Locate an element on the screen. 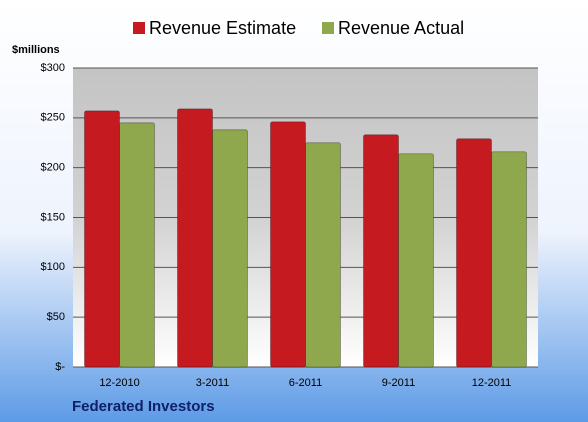 This screenshot has height=422, width=588. legend-label: Revenue Actual is located at coordinates (401, 28).